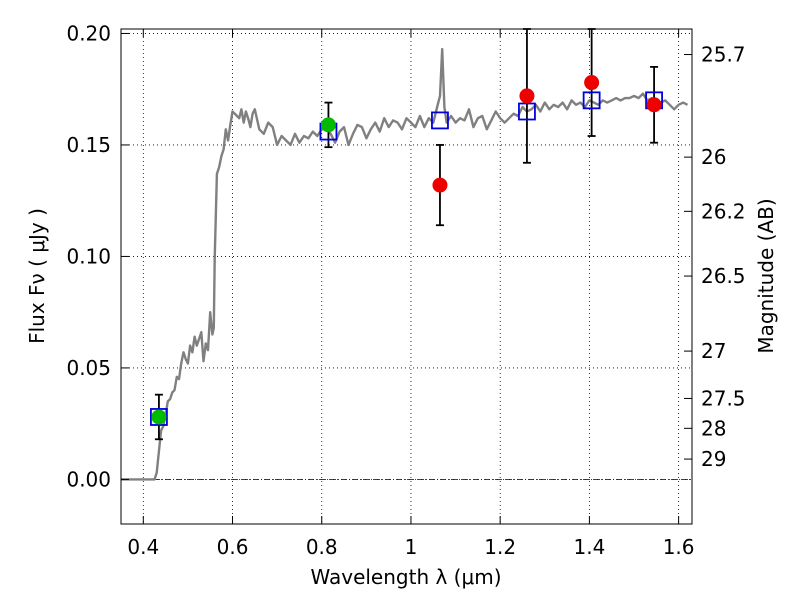 This screenshot has width=800, height=600. What do you see at coordinates (322, 547) in the screenshot?
I see `x-tick-label: 0.8` at bounding box center [322, 547].